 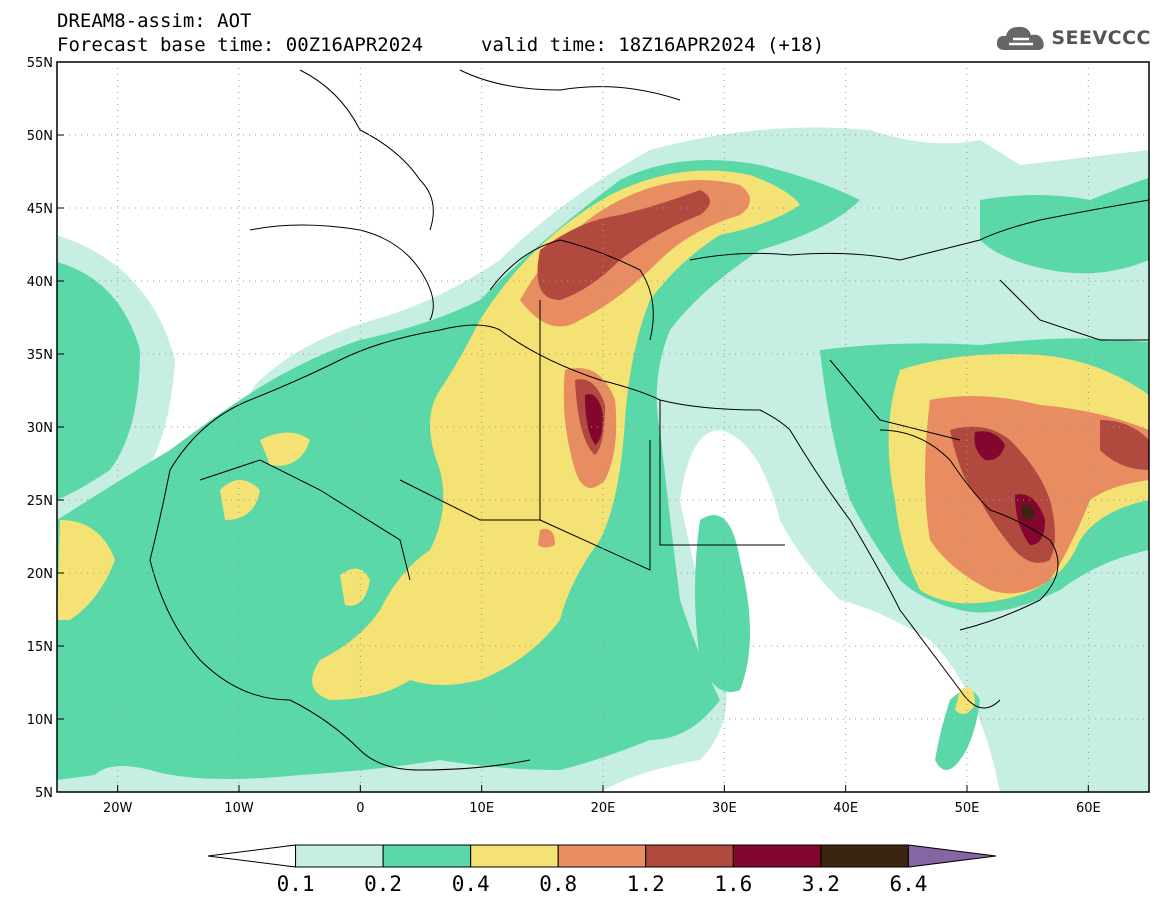 I want to click on lon-tick-label: 0, so click(x=360, y=808).